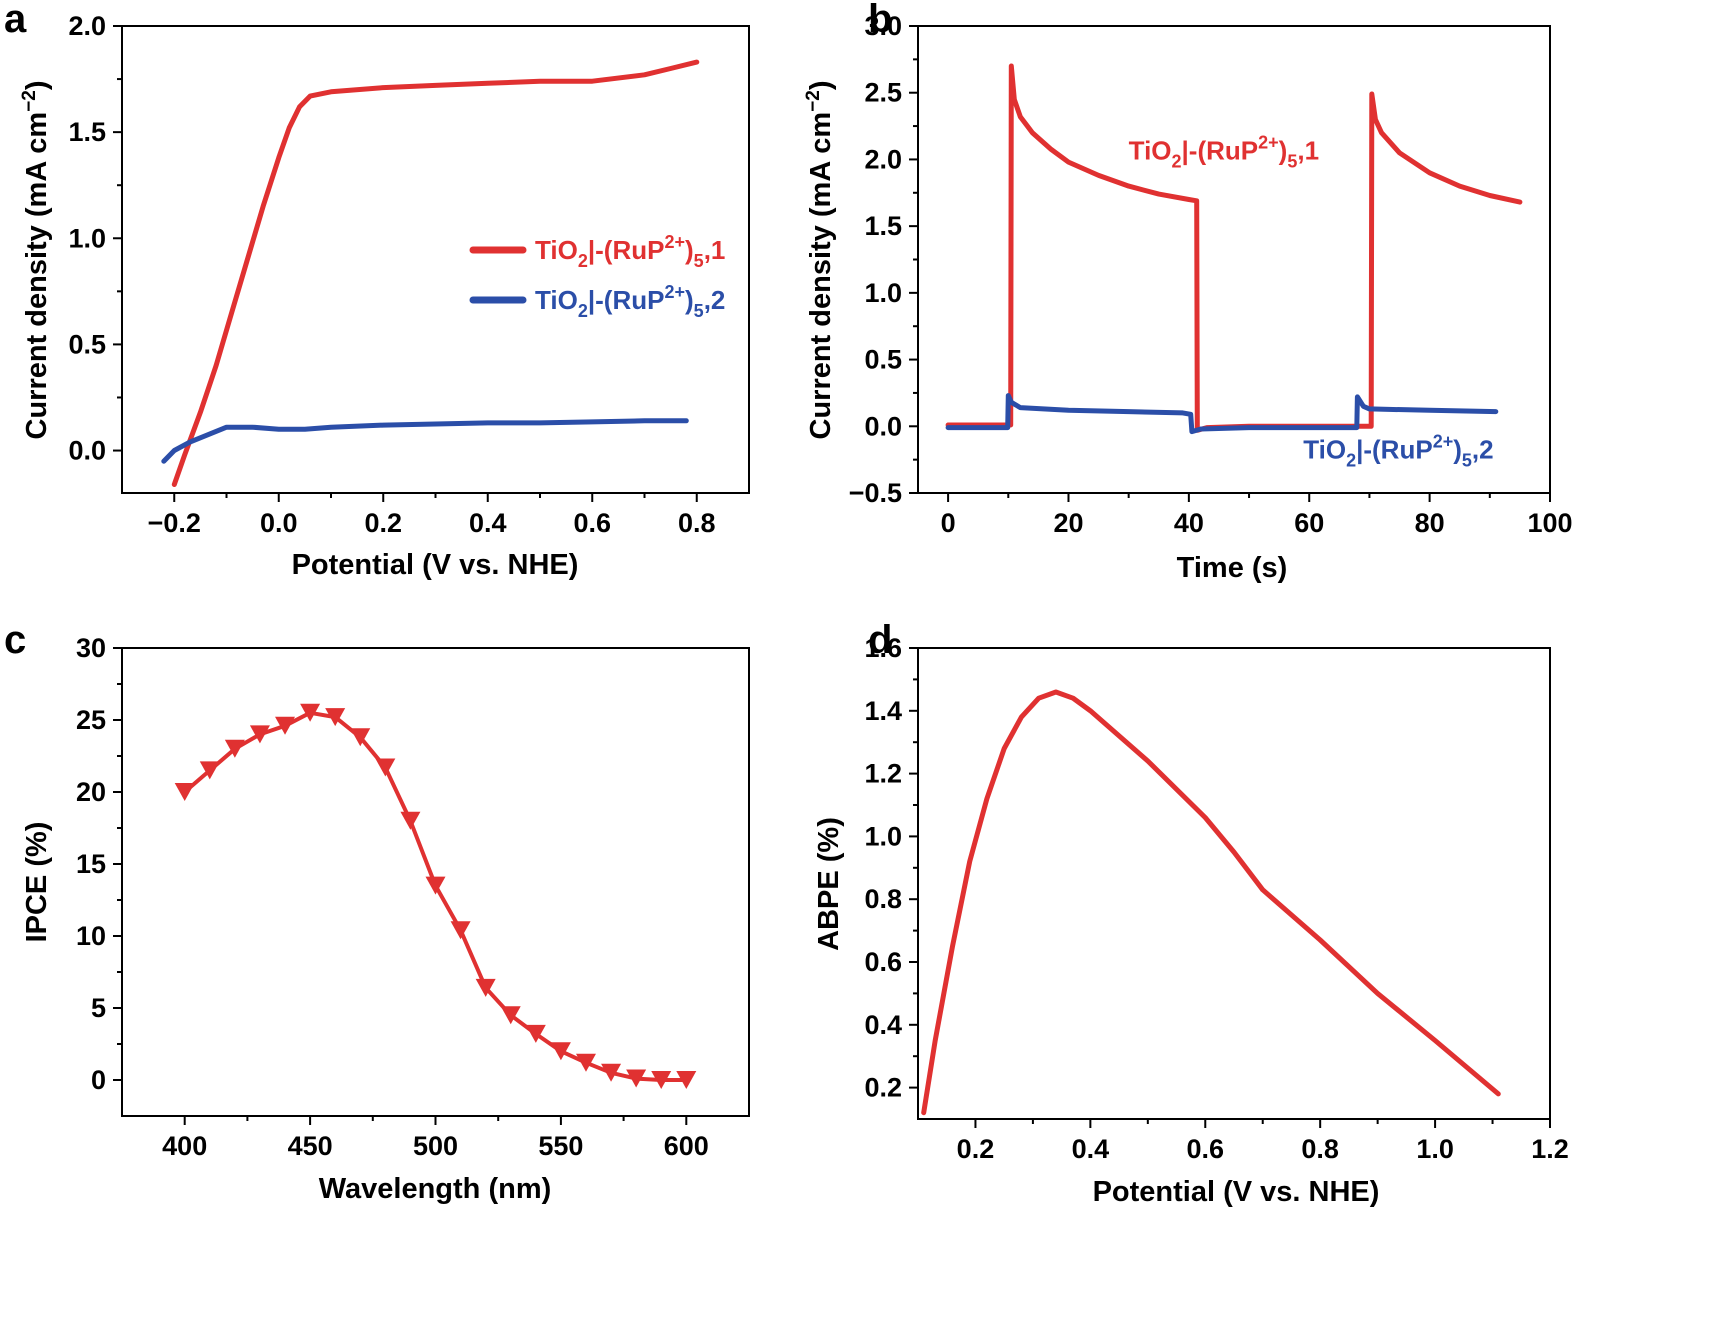 This screenshot has height=1325, width=1722. What do you see at coordinates (715, 250) in the screenshot?
I see `legend-label-a-1-part: ,1` at bounding box center [715, 250].